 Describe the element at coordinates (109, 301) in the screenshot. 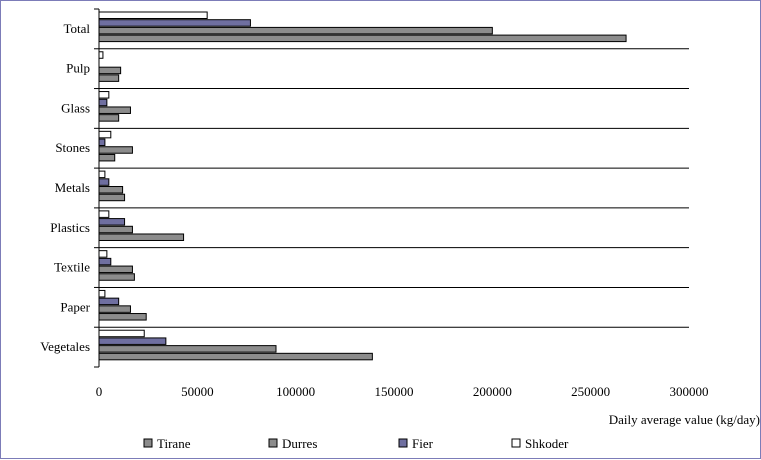

I see `bar-fier-paper` at that location.